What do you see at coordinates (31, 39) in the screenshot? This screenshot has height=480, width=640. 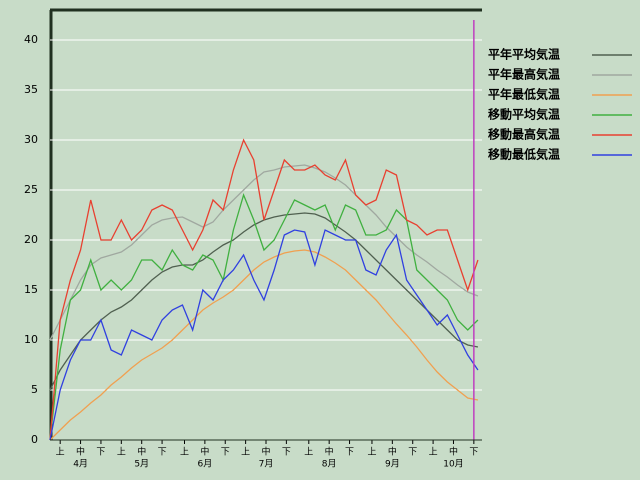 I see `y-tick-label: 40` at bounding box center [31, 39].